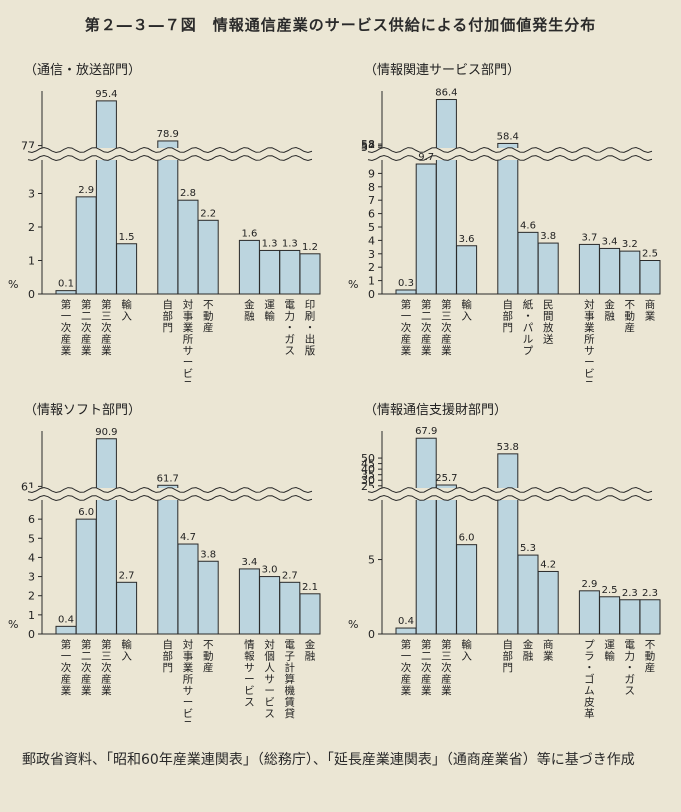 This screenshot has width=681, height=812. What do you see at coordinates (290, 328) in the screenshot?
I see `category-label: 電力・ガス` at bounding box center [290, 328].